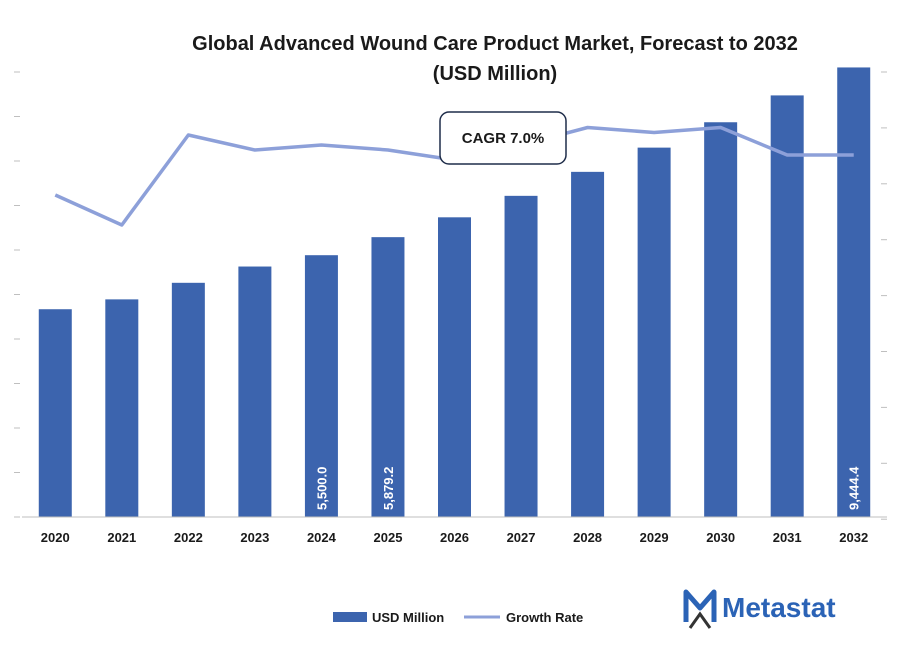 The height and width of the screenshot is (651, 901). What do you see at coordinates (787, 537) in the screenshot?
I see `x-tick-label: 2031` at bounding box center [787, 537].